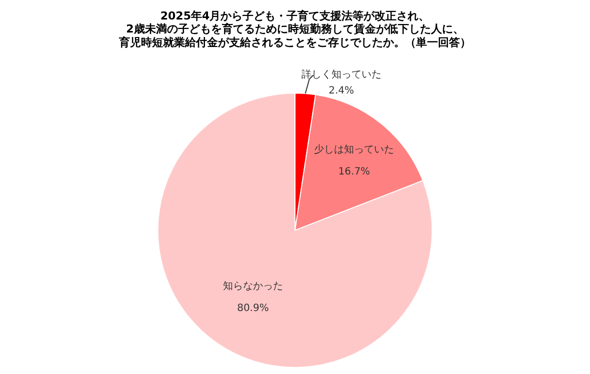 The height and width of the screenshot is (374, 590). What do you see at coordinates (253, 308) in the screenshot?
I see `data-label: 80.9%` at bounding box center [253, 308].